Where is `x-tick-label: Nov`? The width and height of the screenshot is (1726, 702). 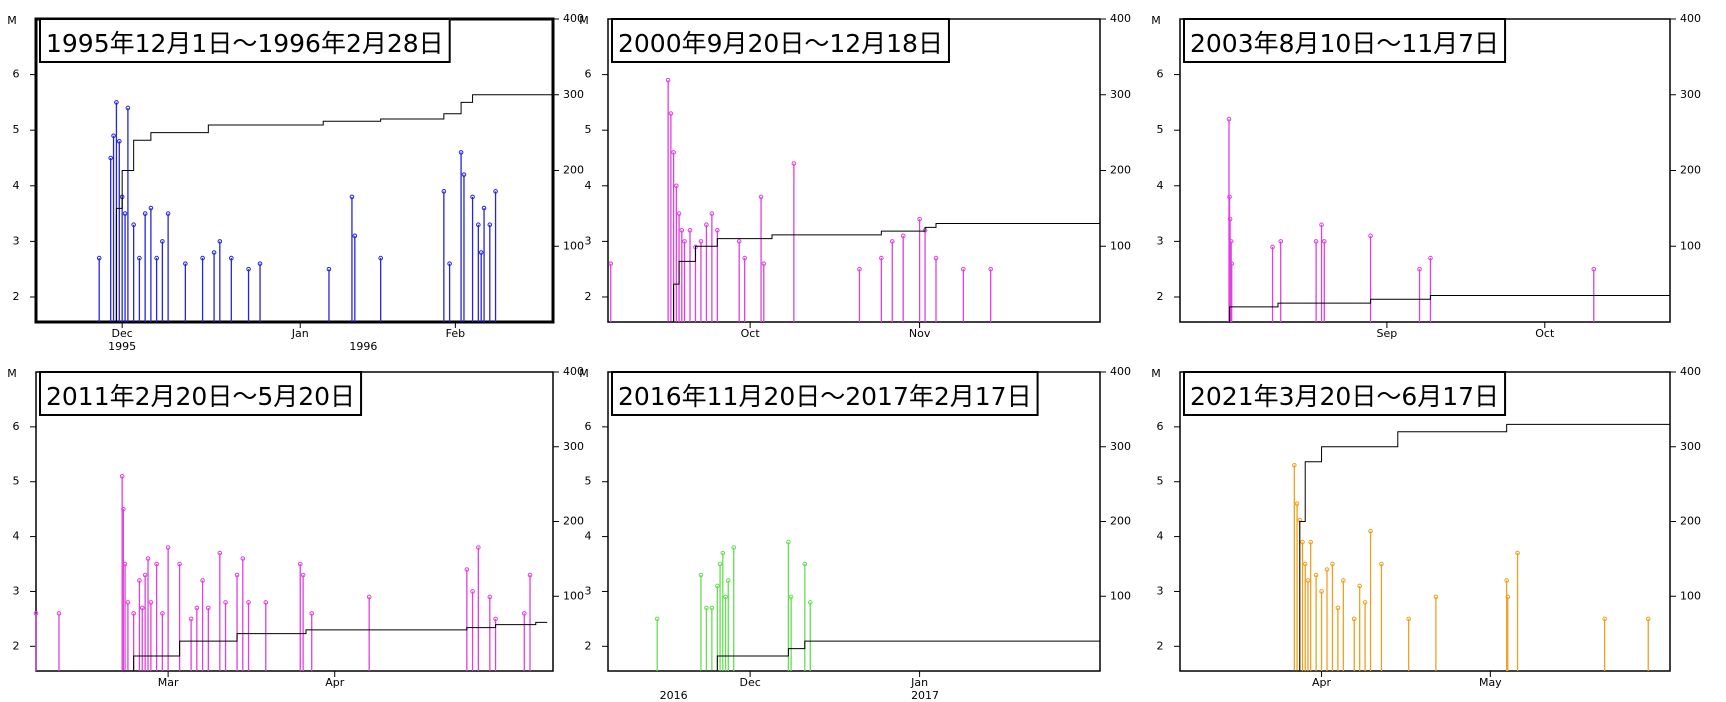 x-tick-label: Nov is located at coordinates (920, 333).